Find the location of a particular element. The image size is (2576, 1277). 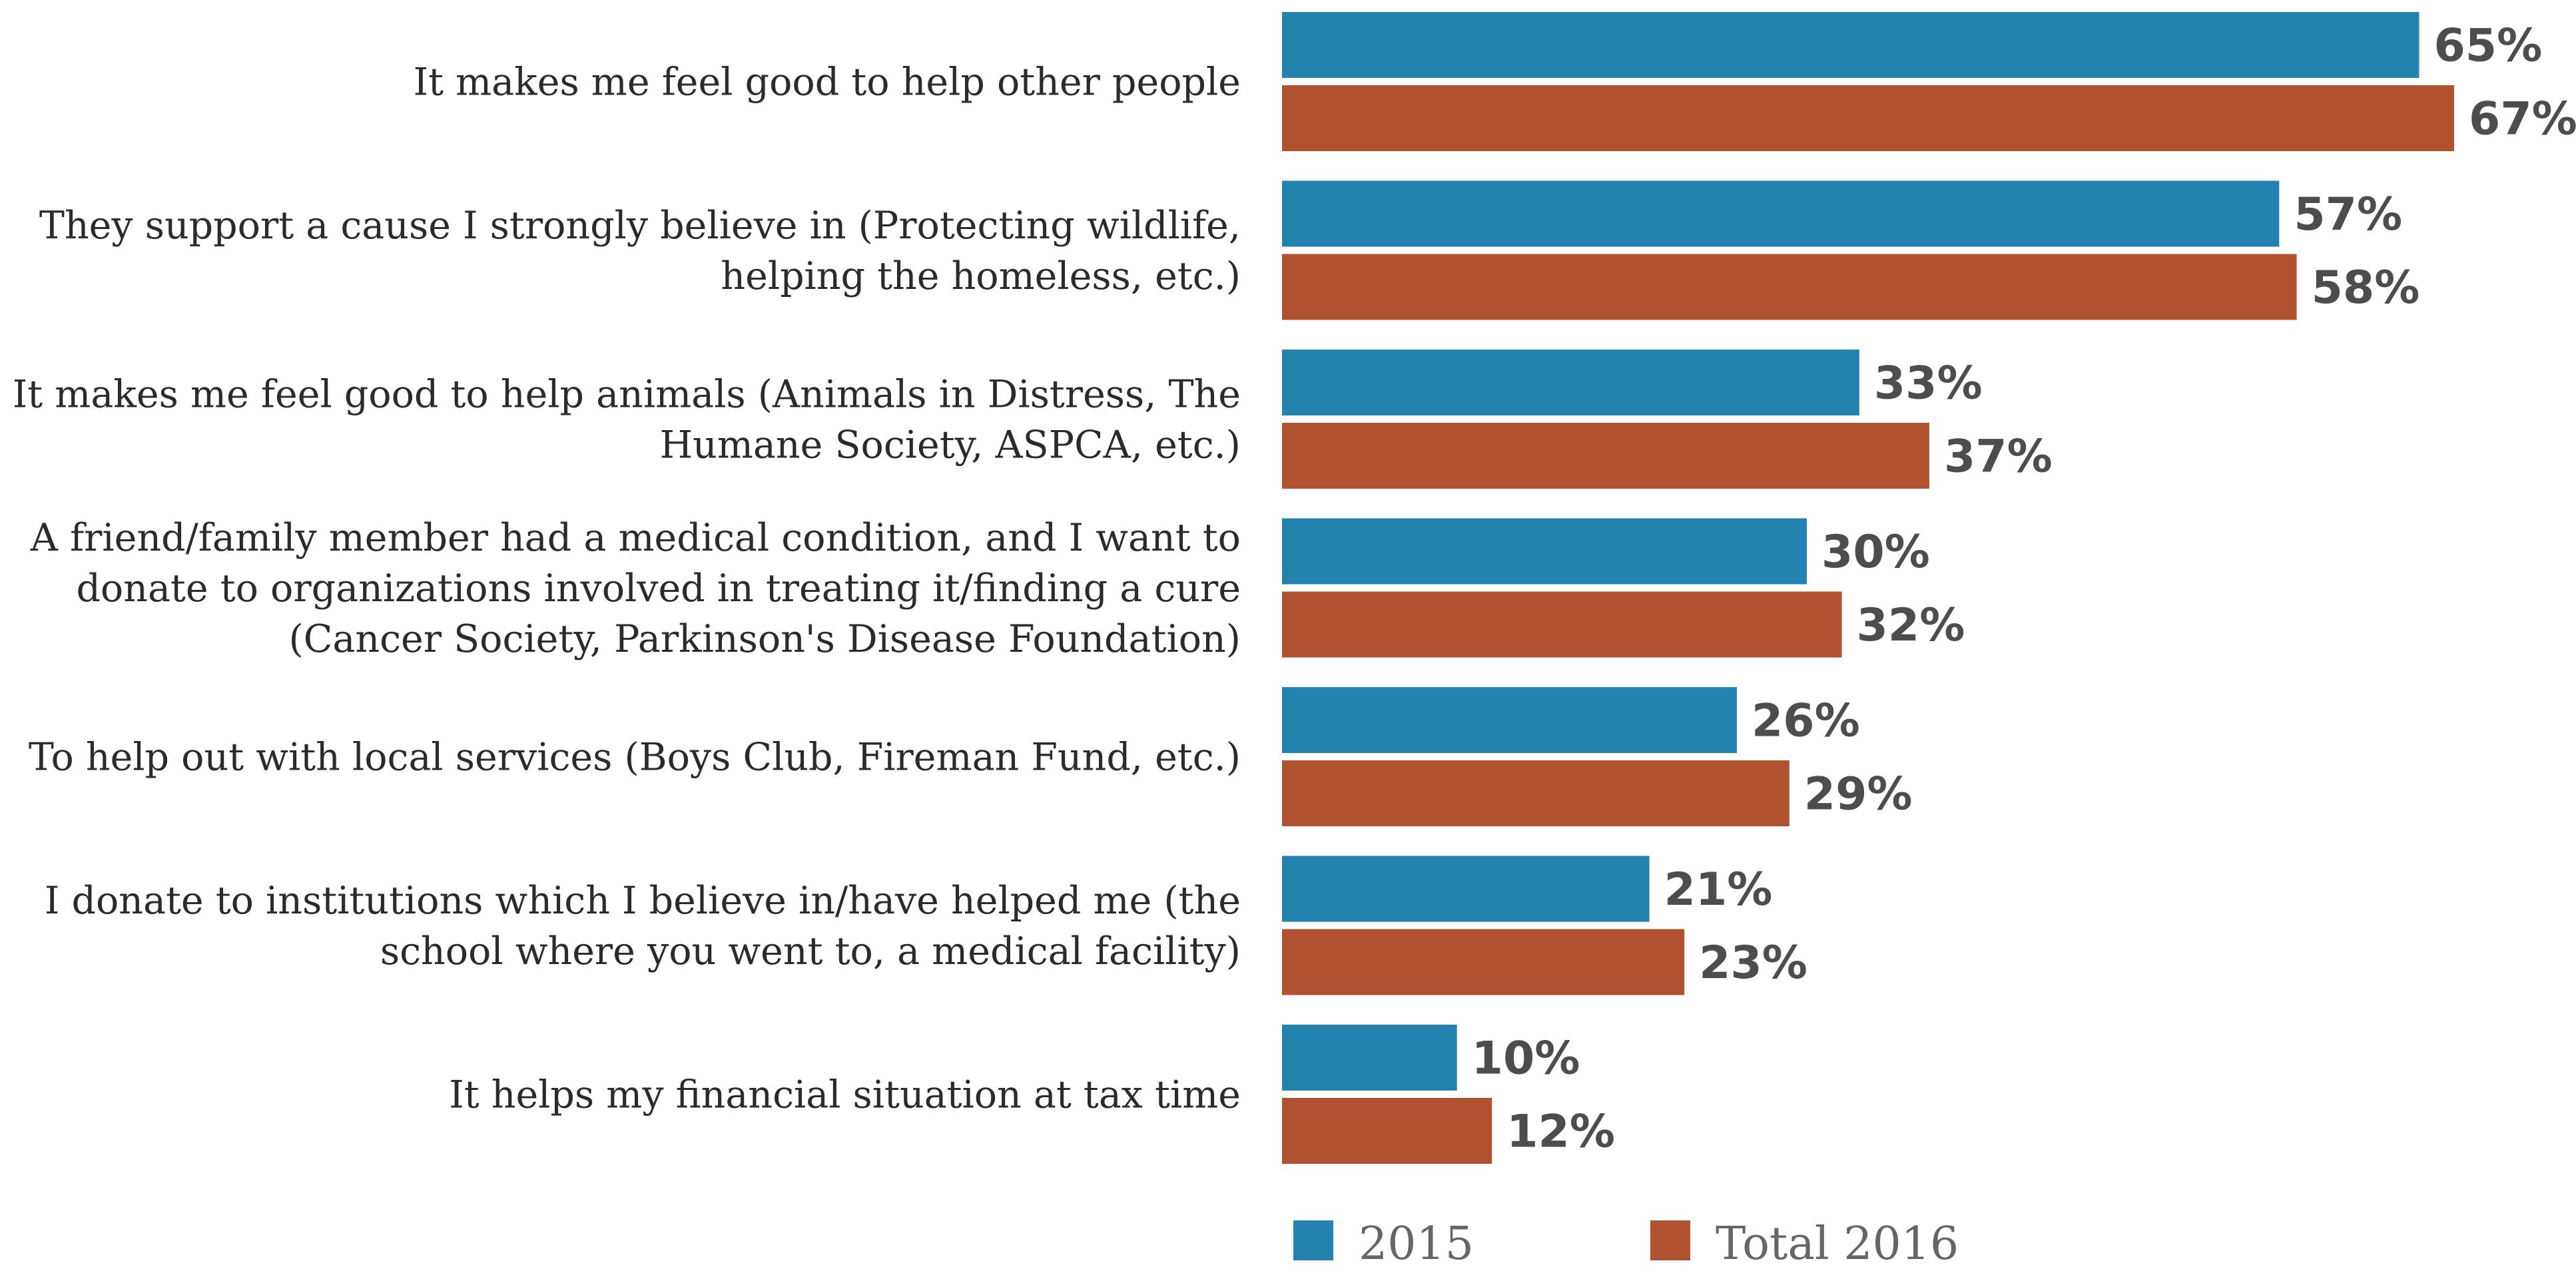

data-label: 57% is located at coordinates (2348, 214).